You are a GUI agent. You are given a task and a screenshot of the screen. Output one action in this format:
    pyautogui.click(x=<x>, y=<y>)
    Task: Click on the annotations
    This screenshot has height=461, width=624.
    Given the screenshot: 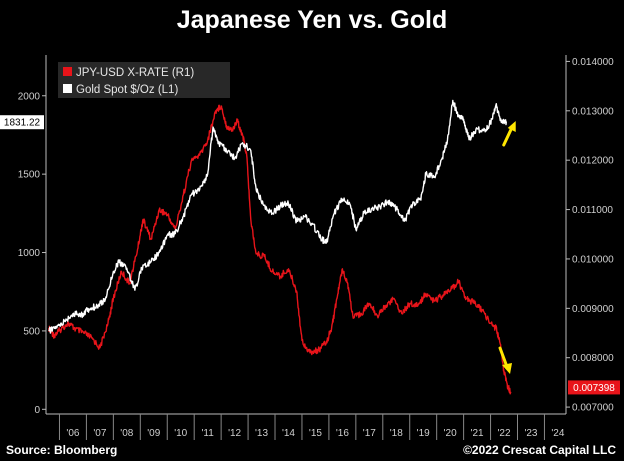 What is the action you would take?
    pyautogui.click(x=507, y=247)
    